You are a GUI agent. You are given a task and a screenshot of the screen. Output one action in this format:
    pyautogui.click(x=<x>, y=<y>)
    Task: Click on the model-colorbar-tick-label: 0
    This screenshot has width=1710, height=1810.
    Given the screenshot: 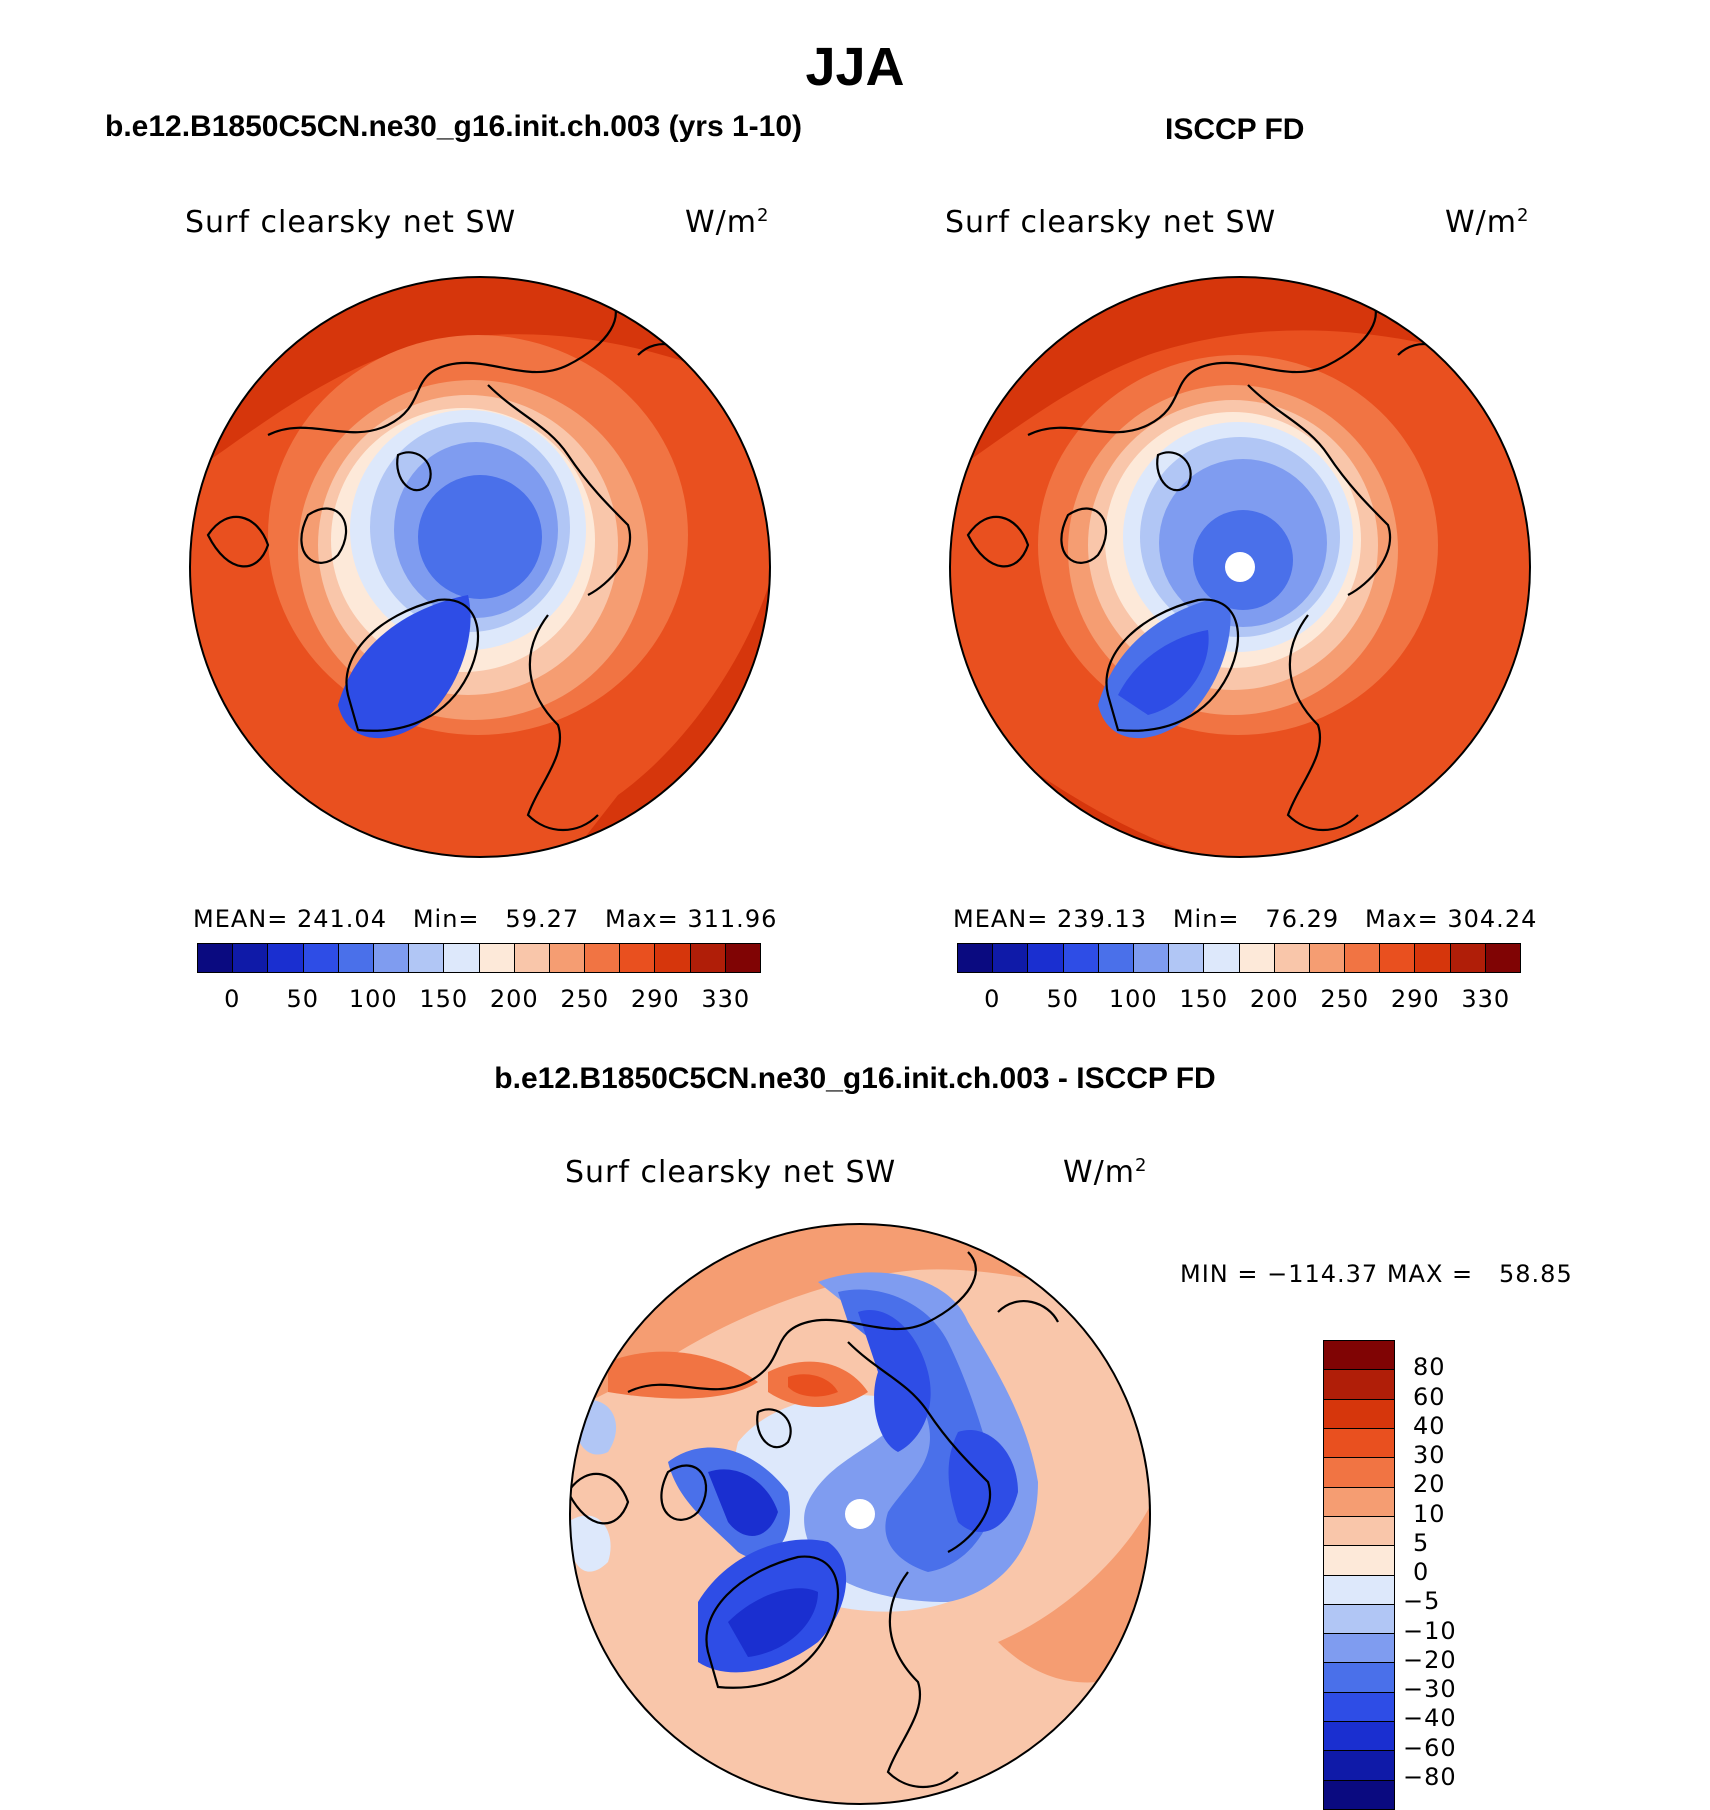 What is the action you would take?
    pyautogui.click(x=232, y=999)
    